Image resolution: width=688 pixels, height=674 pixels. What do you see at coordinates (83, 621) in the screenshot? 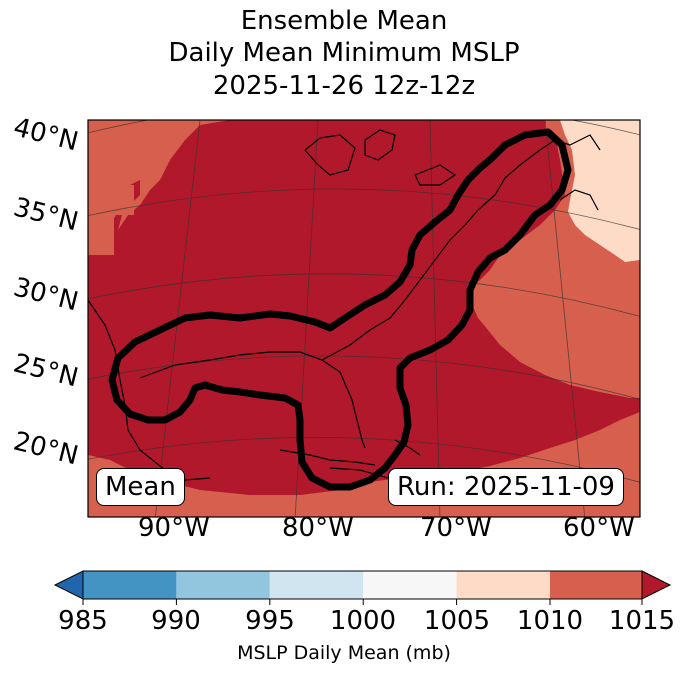
I see `colorbar-tick-985: 985` at bounding box center [83, 621].